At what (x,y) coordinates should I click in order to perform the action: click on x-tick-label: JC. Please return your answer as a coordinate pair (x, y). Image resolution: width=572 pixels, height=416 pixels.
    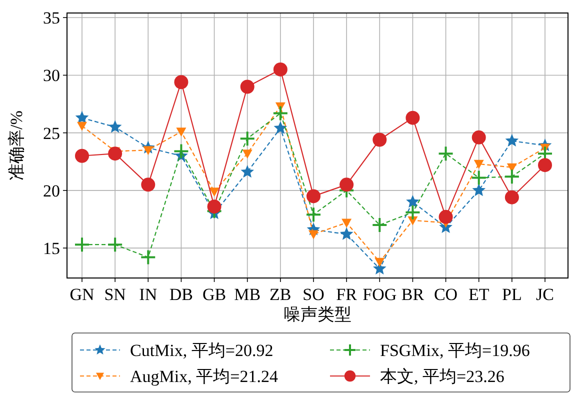
    Looking at the image, I should click on (545, 294).